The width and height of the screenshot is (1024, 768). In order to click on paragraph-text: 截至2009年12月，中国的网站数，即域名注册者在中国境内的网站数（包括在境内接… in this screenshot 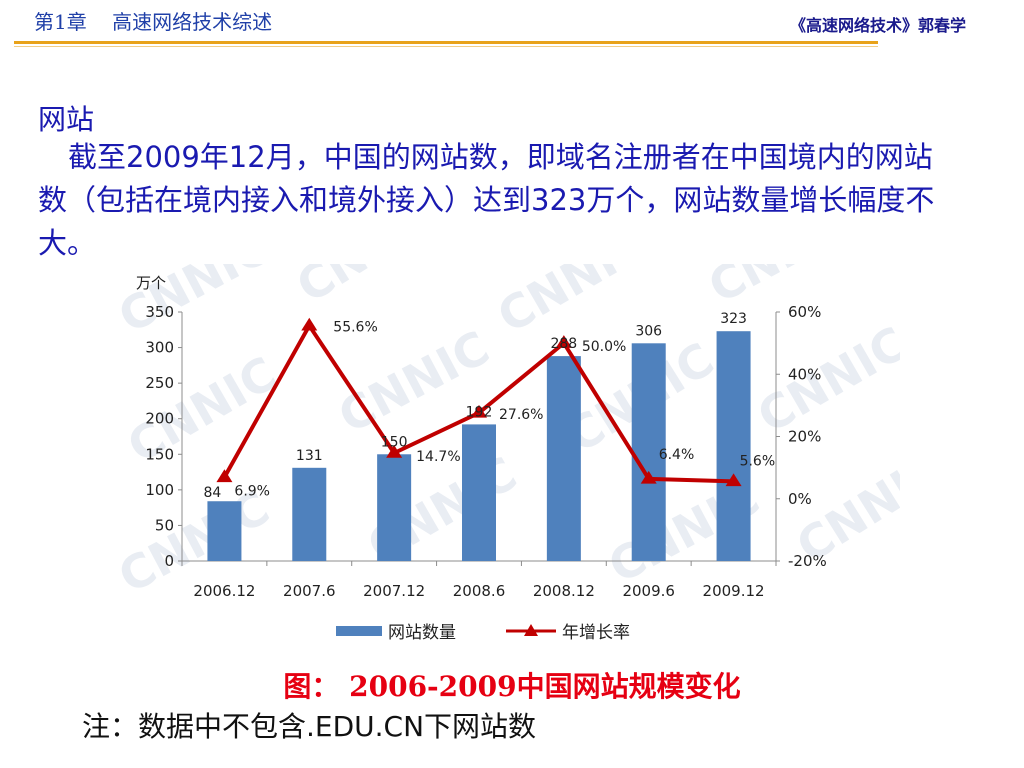, I will do `click(486, 200)`.